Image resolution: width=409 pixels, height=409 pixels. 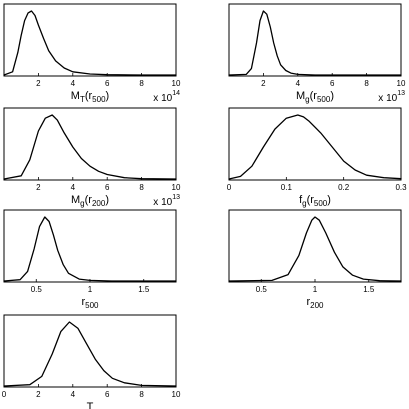 I want to click on panel-4: 0 0.1 0.2 0.3 fg(r500), so click(x=317, y=157).